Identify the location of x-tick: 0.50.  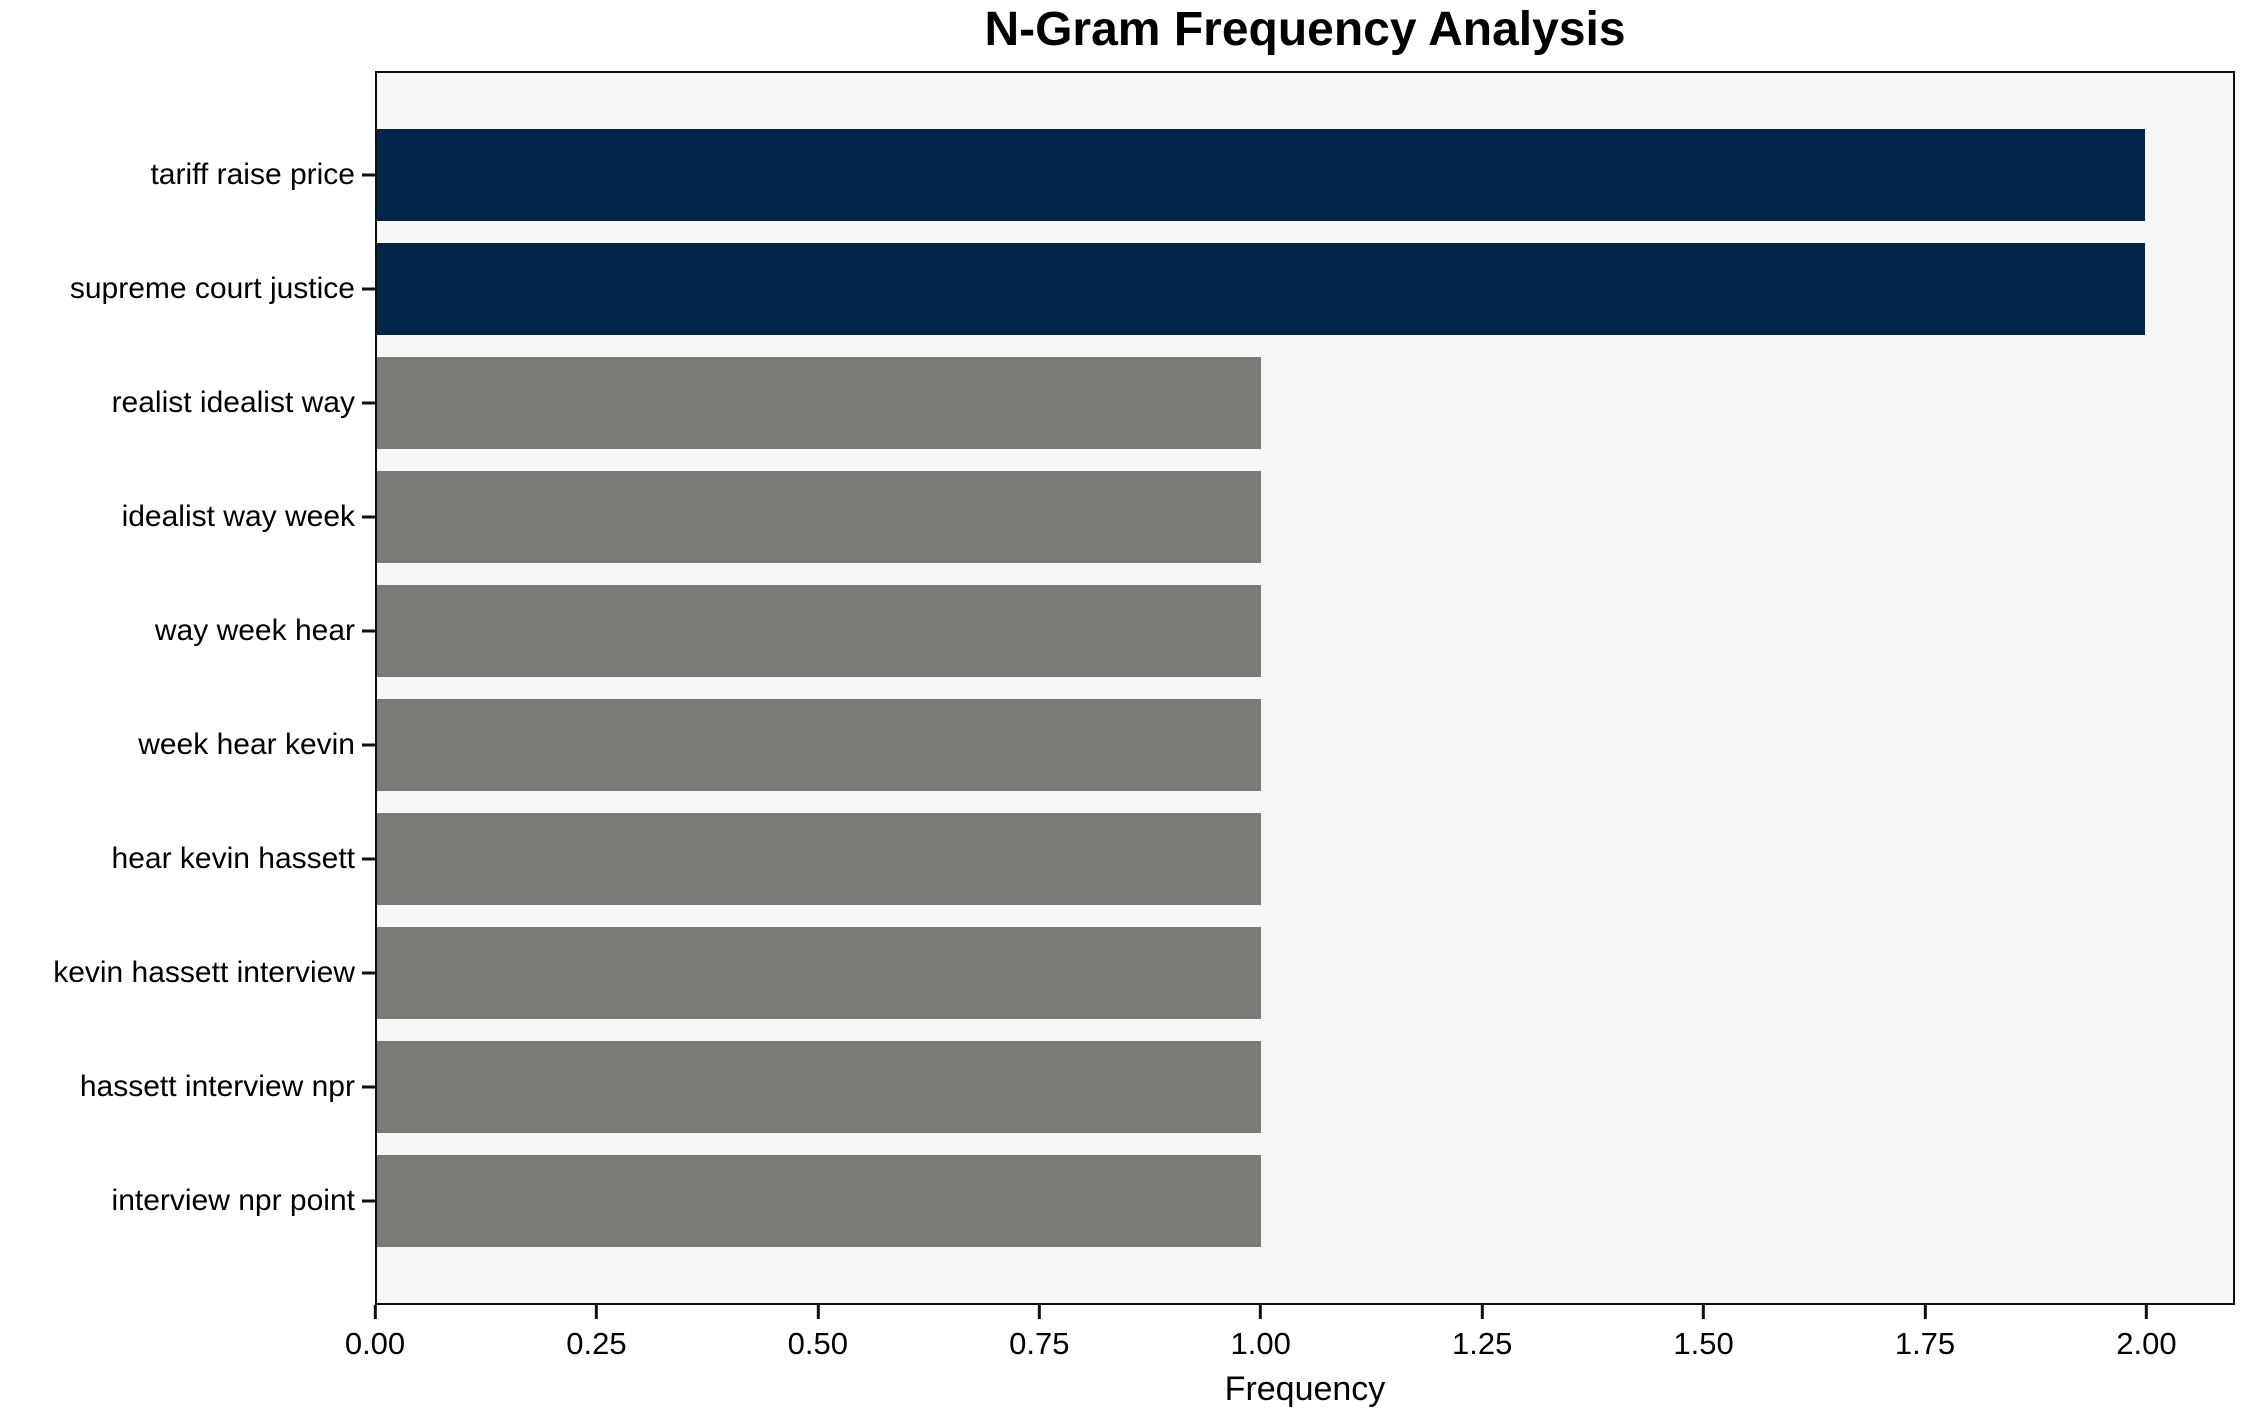
(818, 1332).